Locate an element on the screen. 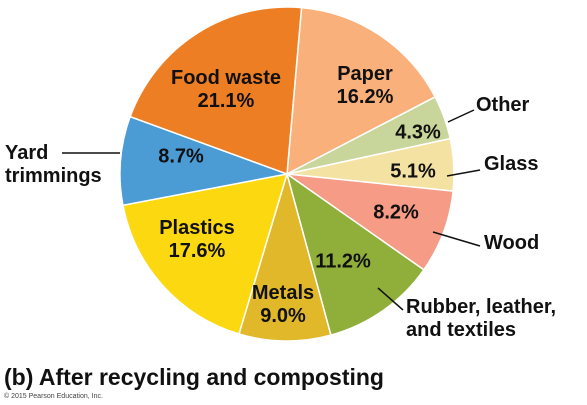 Image resolution: width=587 pixels, height=405 pixels. value-label: 17.6% is located at coordinates (197, 251).